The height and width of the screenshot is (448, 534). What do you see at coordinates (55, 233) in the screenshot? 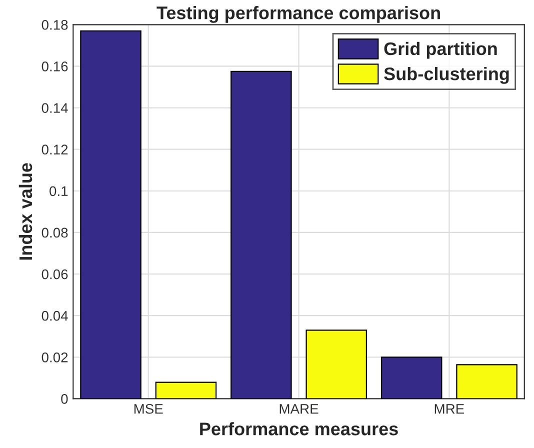
I see `y-tick-label: 0.08` at bounding box center [55, 233].